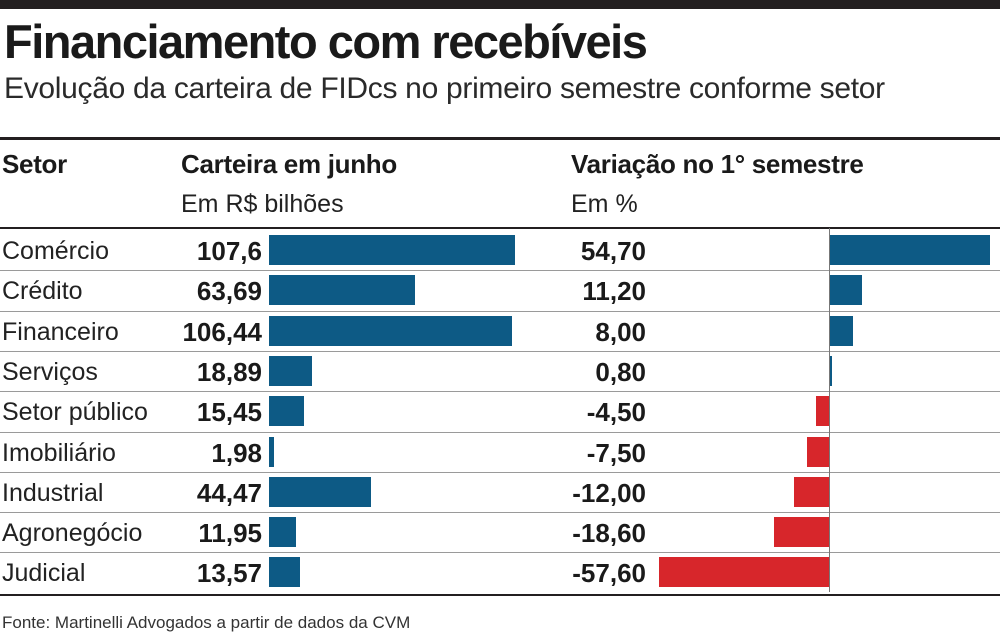 The height and width of the screenshot is (636, 1000). Describe the element at coordinates (609, 493) in the screenshot. I see `change-value-label: -12,00` at that location.